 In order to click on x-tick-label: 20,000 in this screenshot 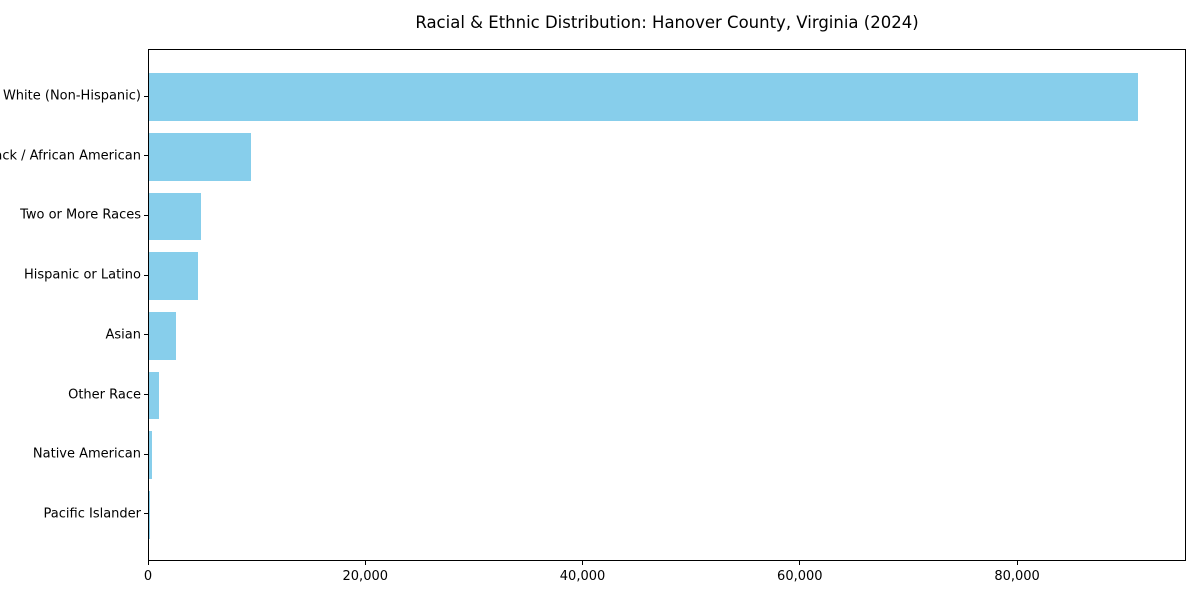, I will do `click(365, 576)`.